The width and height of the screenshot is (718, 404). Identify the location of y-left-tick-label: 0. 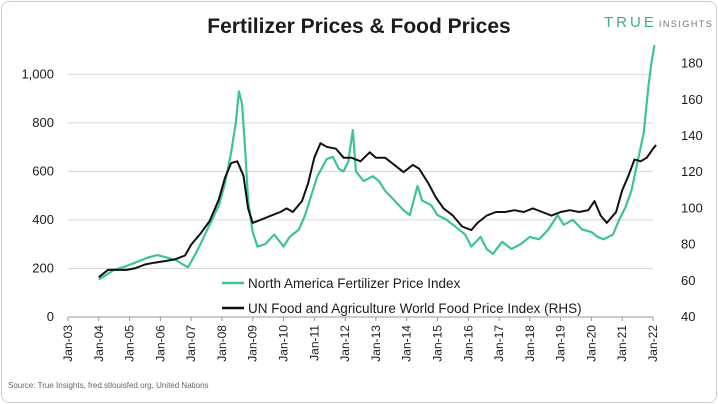
(50, 316).